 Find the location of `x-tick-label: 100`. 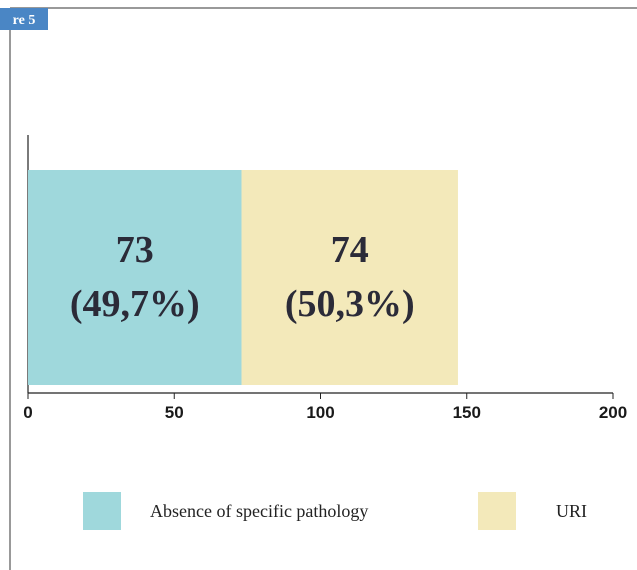

x-tick-label: 100 is located at coordinates (320, 412).